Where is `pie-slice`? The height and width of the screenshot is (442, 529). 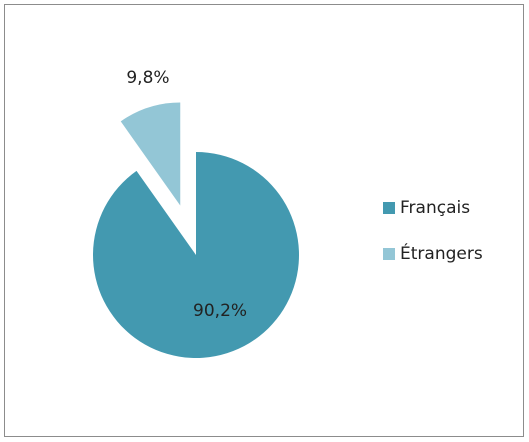 pie-slice is located at coordinates (150, 154).